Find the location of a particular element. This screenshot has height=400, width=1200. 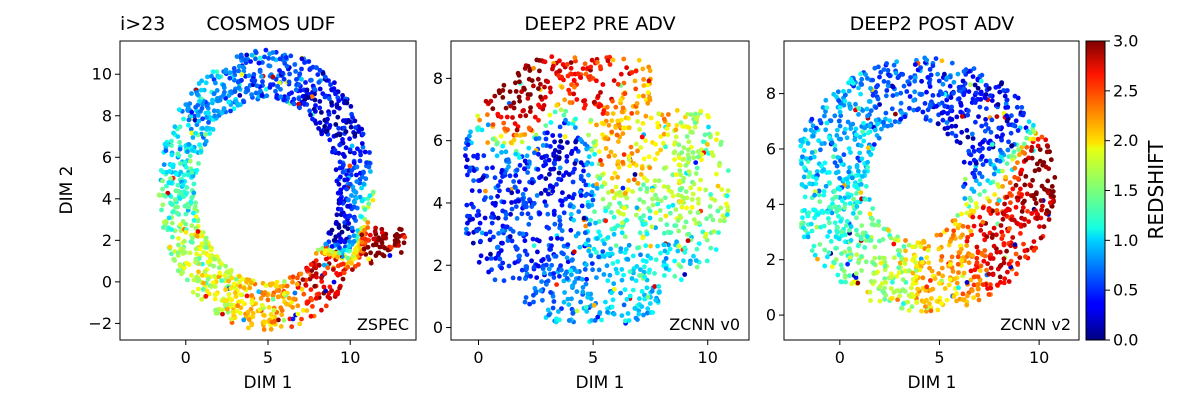

panel-title: DEEP2 POST ADV is located at coordinates (932, 24).